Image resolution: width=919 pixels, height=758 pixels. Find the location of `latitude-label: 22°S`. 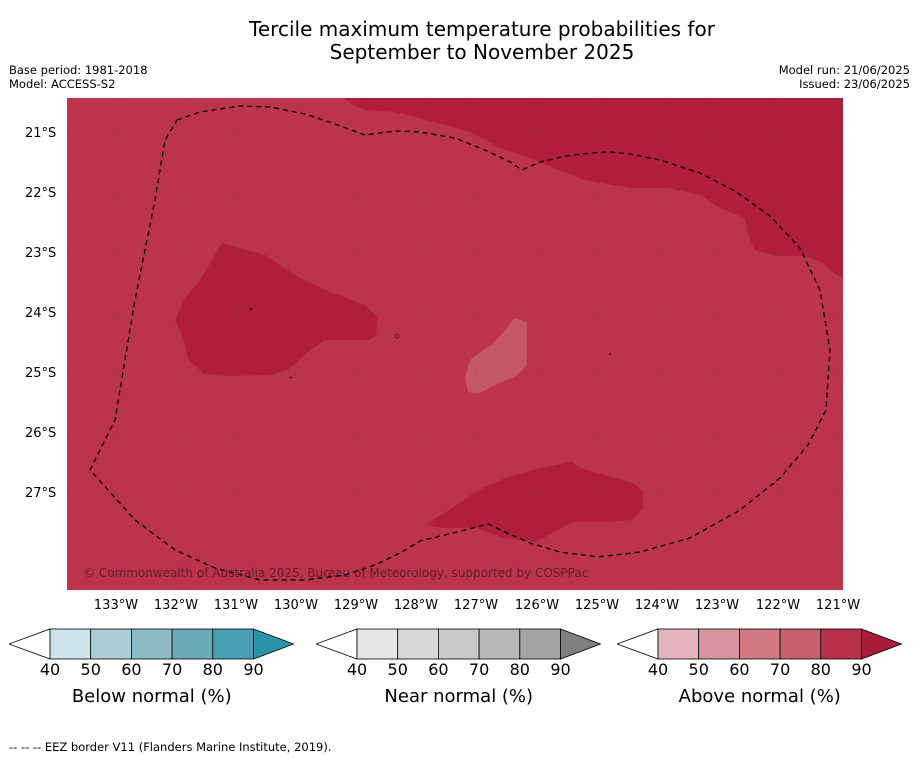

latitude-label: 22°S is located at coordinates (41, 193).